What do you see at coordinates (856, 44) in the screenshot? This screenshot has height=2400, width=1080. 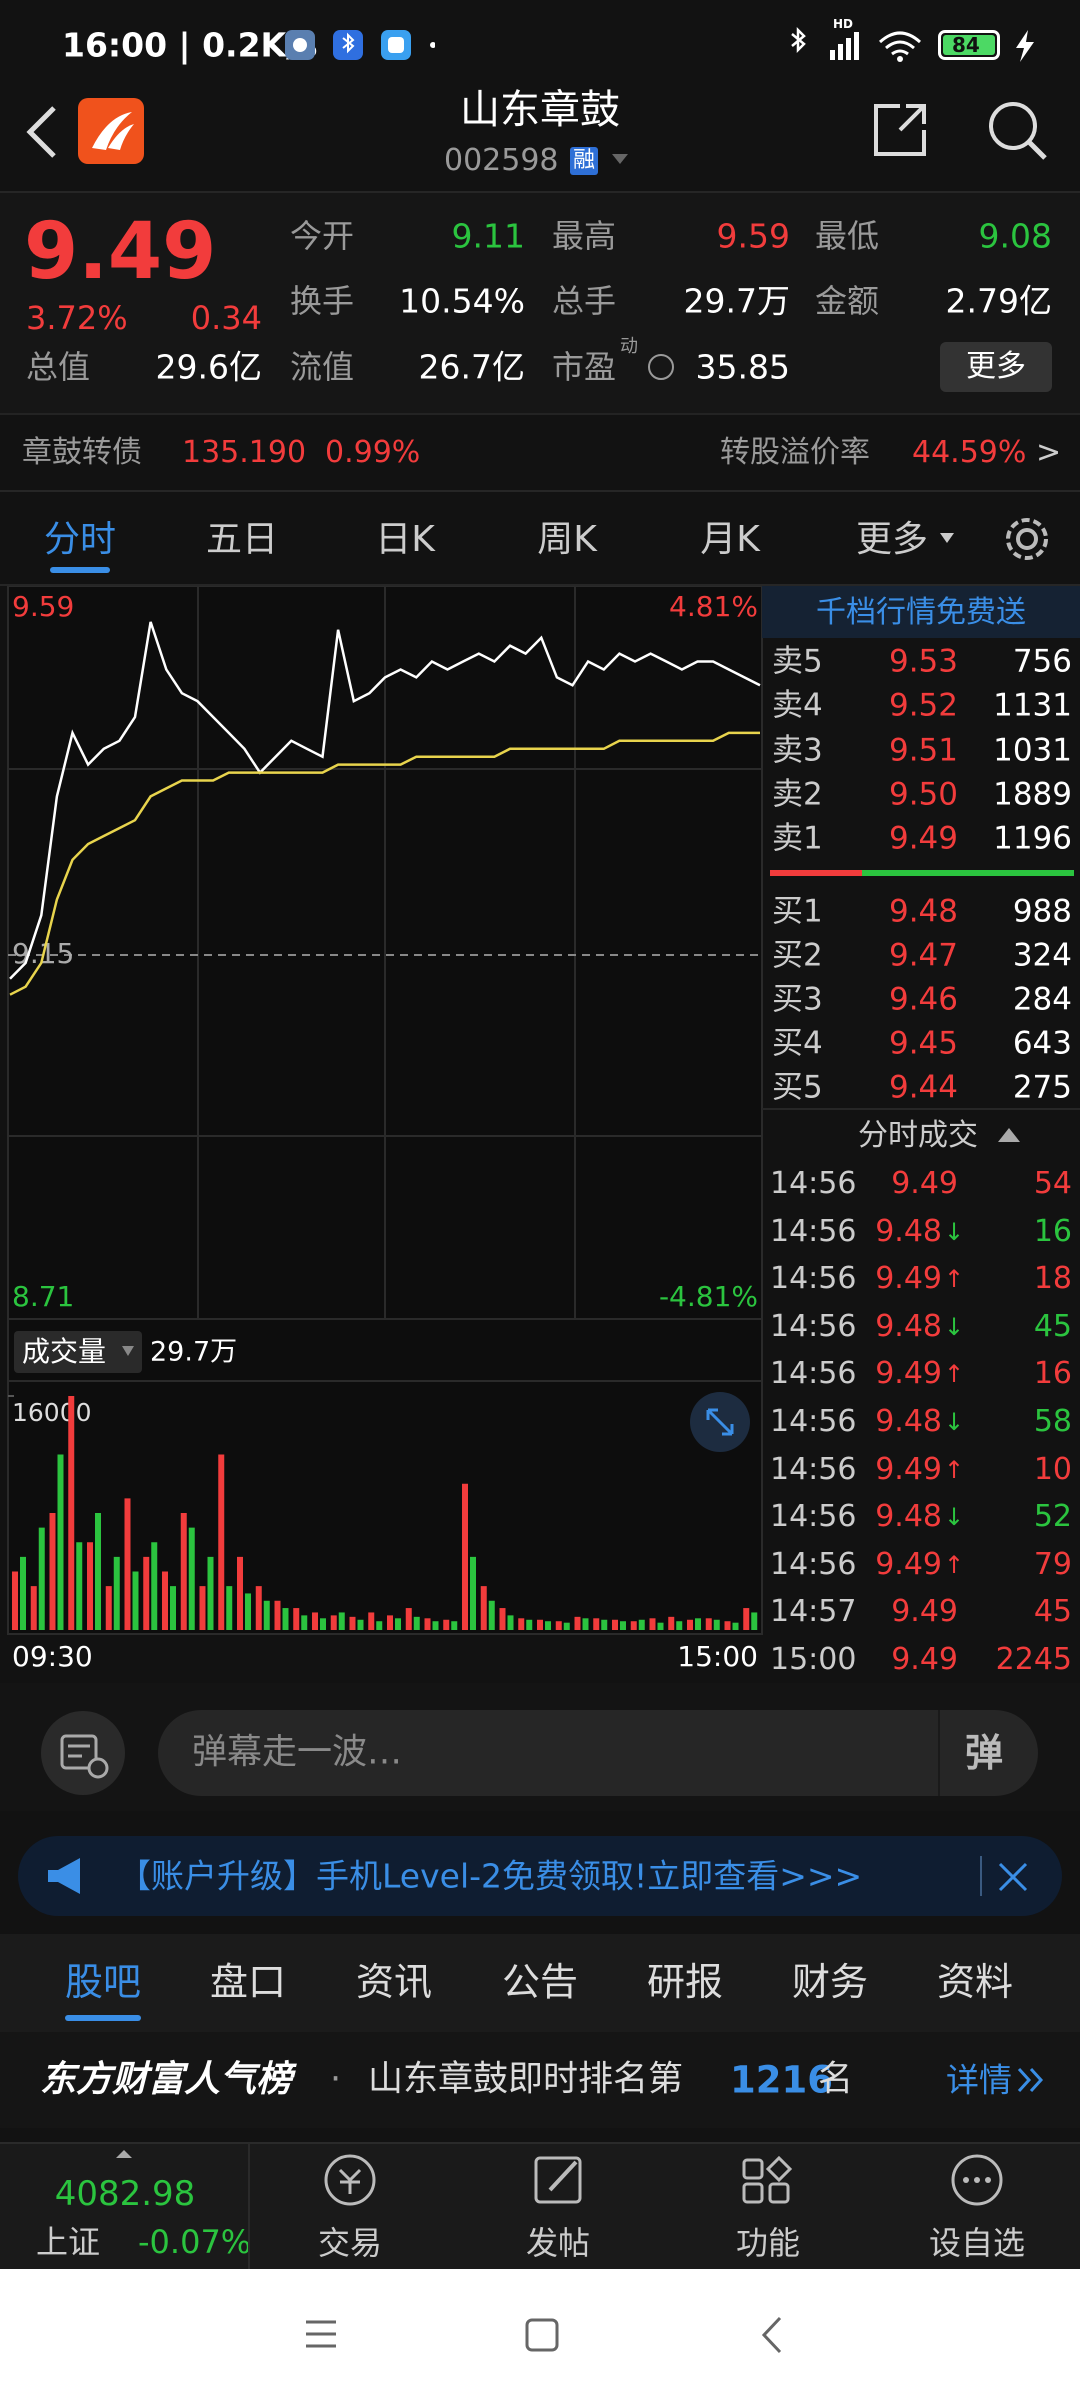 I see `status-right-icons` at bounding box center [856, 44].